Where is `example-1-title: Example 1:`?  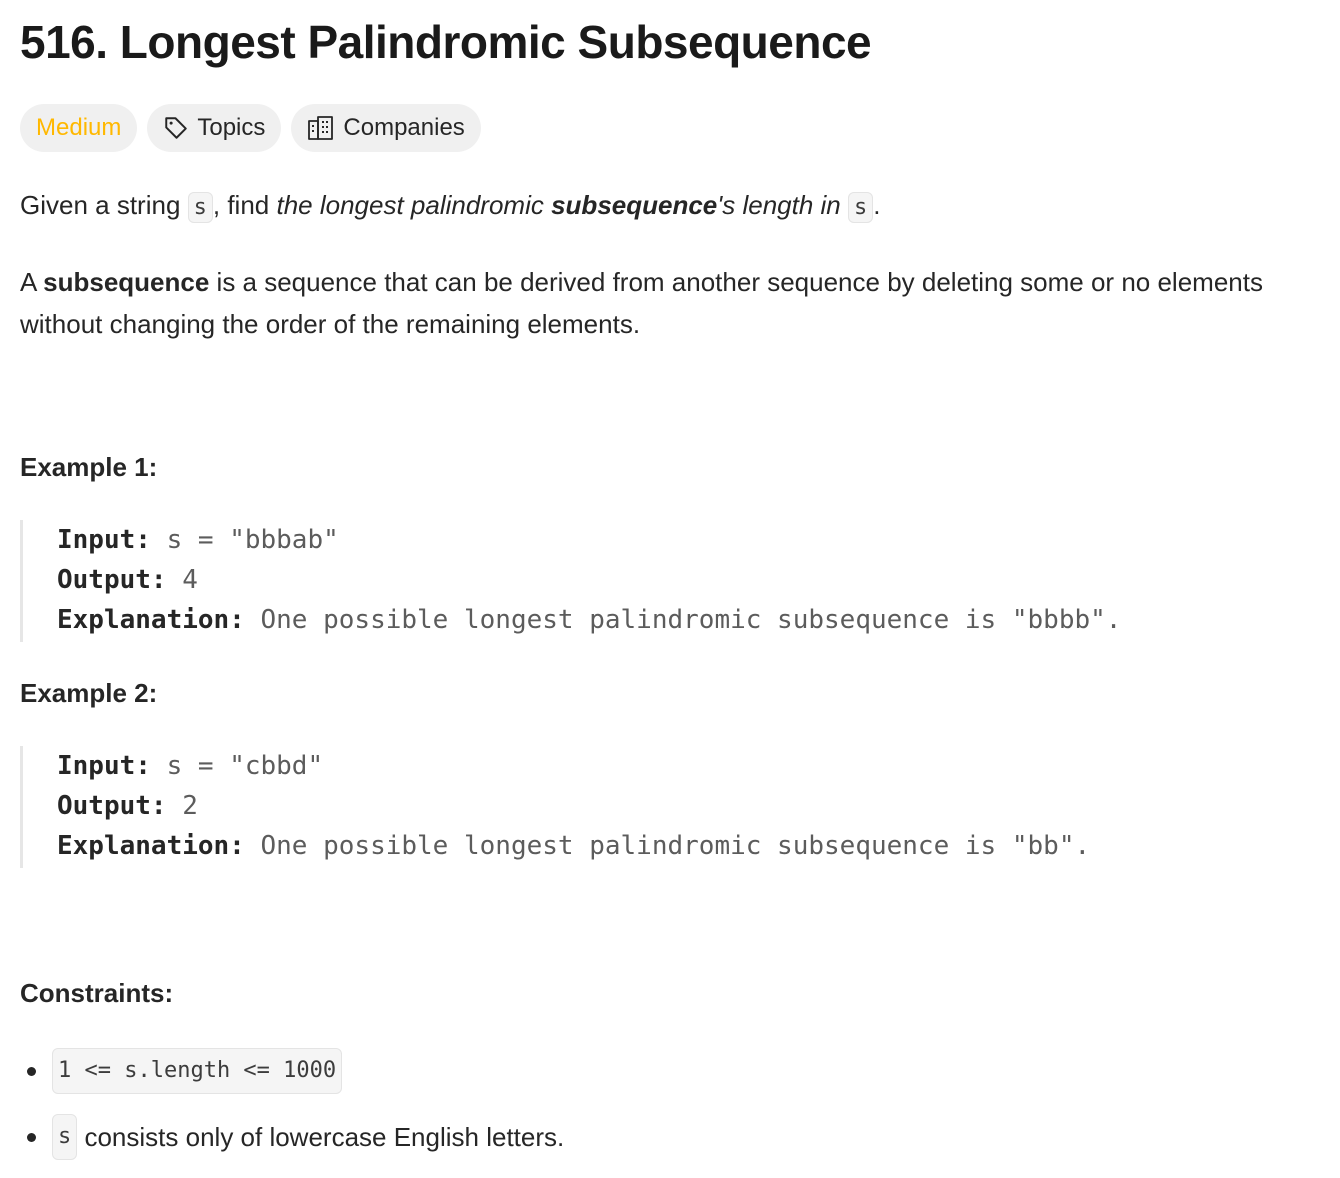 example-1-title: Example 1: is located at coordinates (89, 467).